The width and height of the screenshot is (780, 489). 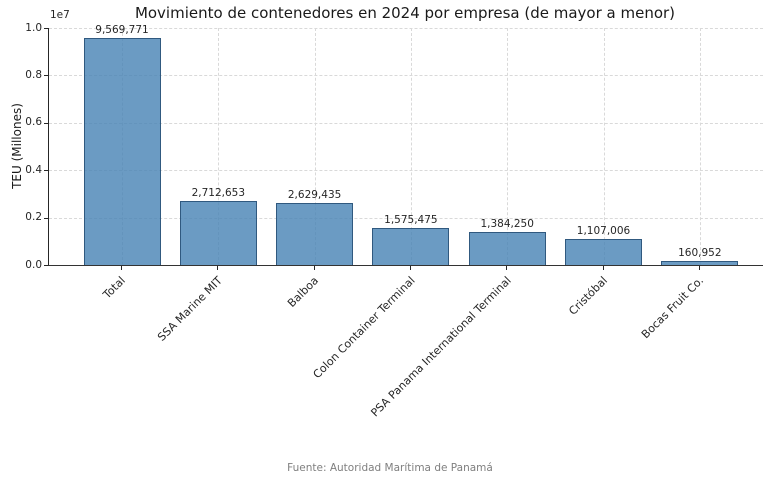 I want to click on bar-colon-container-terminal, so click(x=411, y=246).